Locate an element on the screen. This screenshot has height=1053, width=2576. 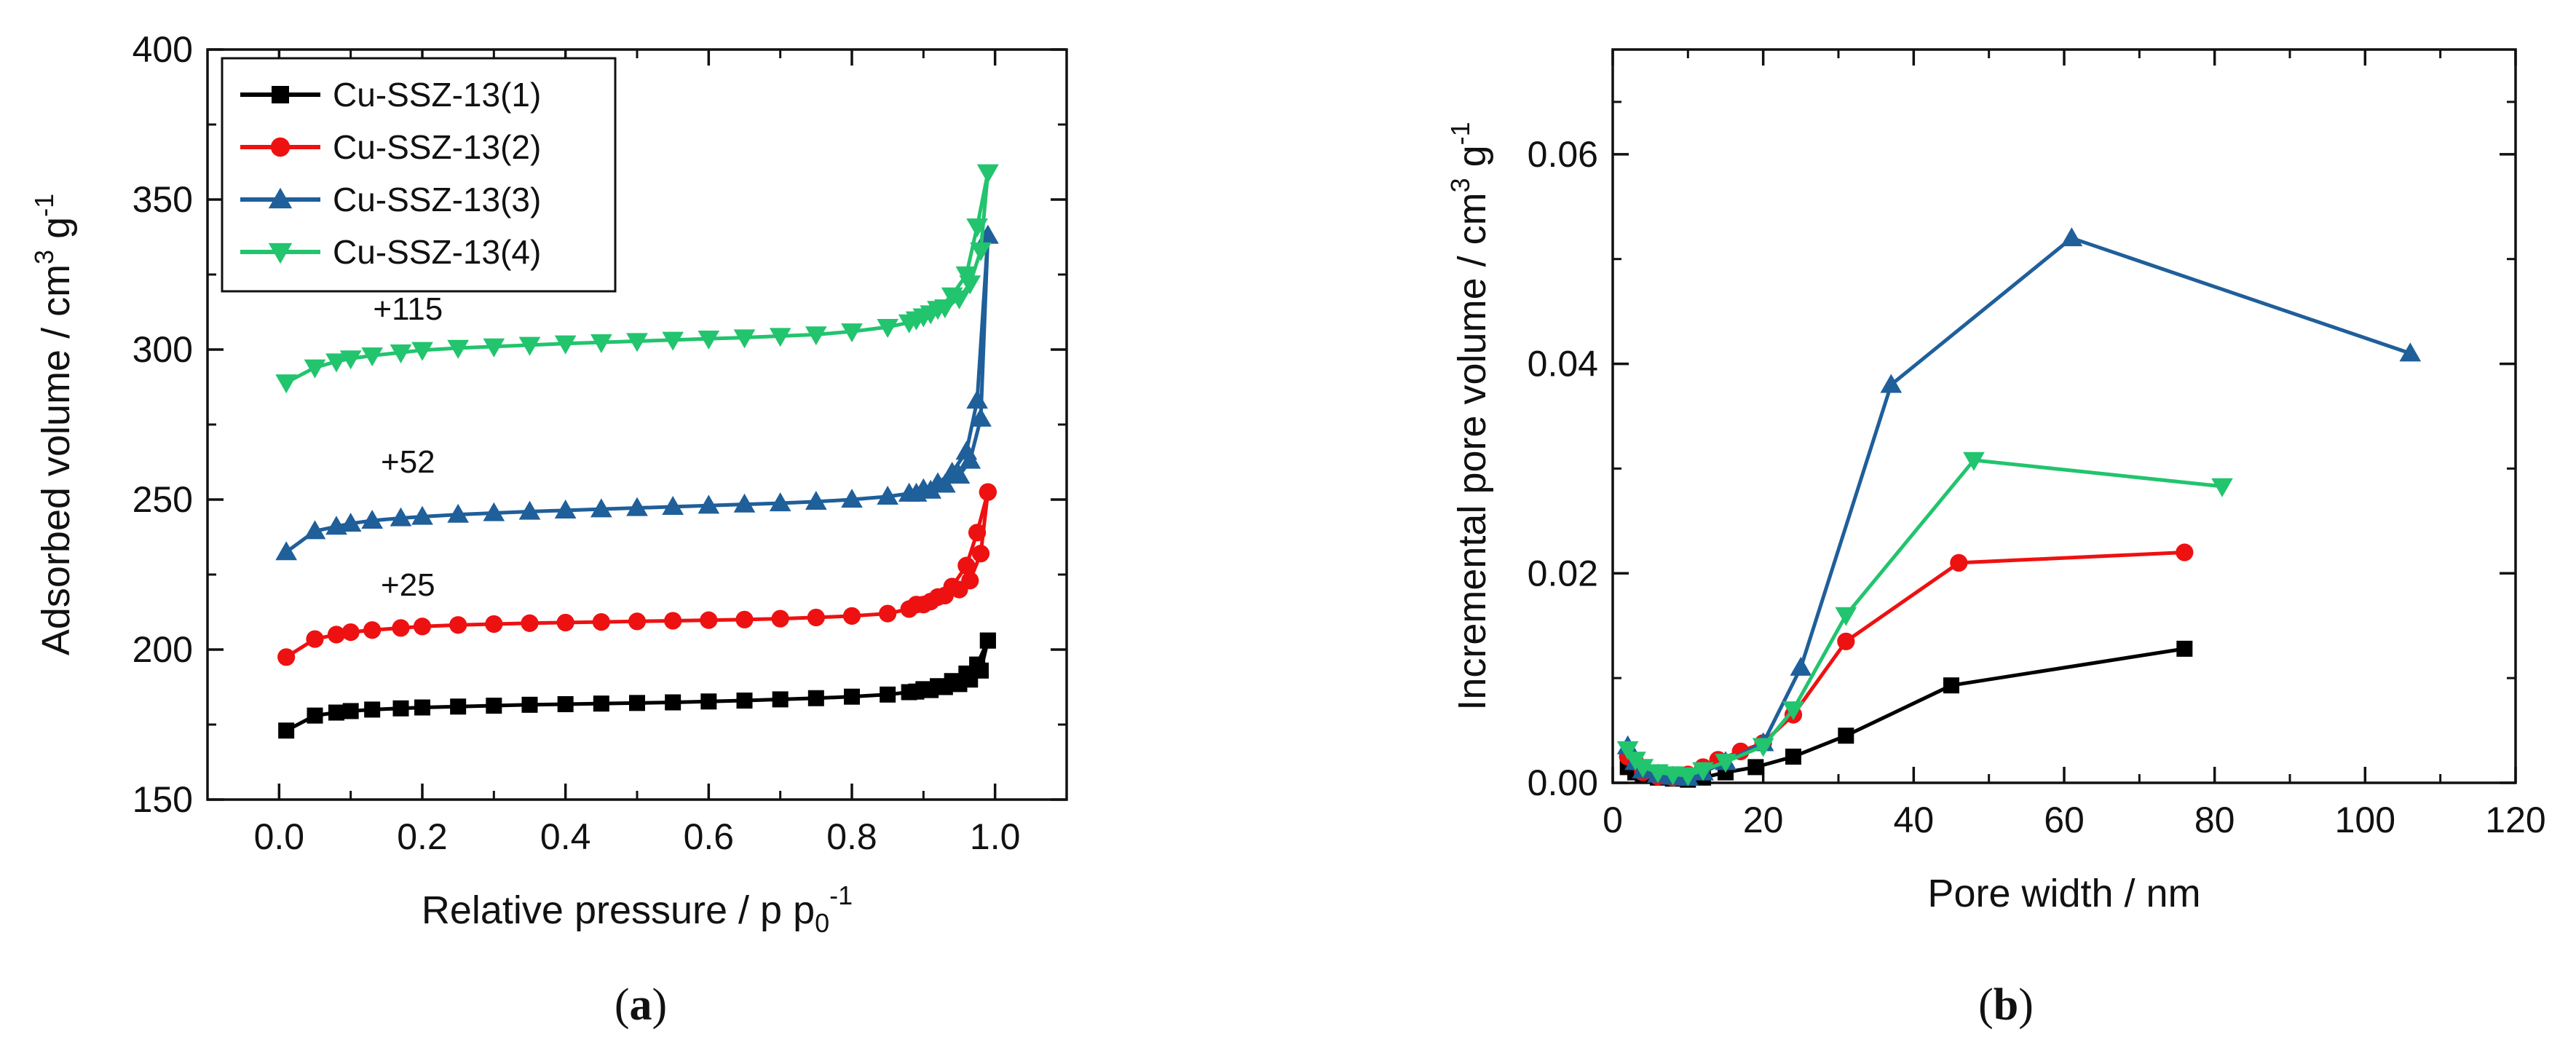
y-axis-title: Incremental pore volume / cm3 g-1 is located at coordinates (1470, 416).